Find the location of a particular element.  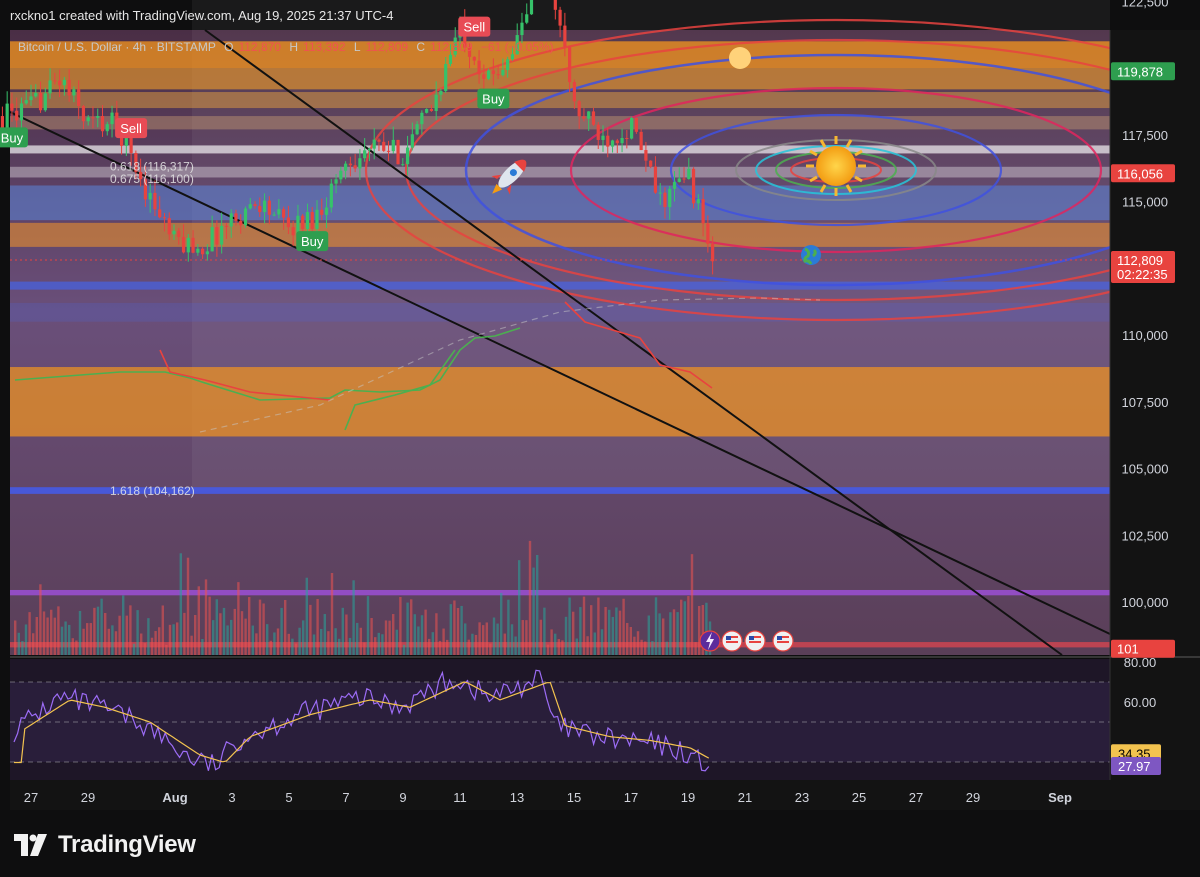

time-tick-label: 29 is located at coordinates (88, 797).